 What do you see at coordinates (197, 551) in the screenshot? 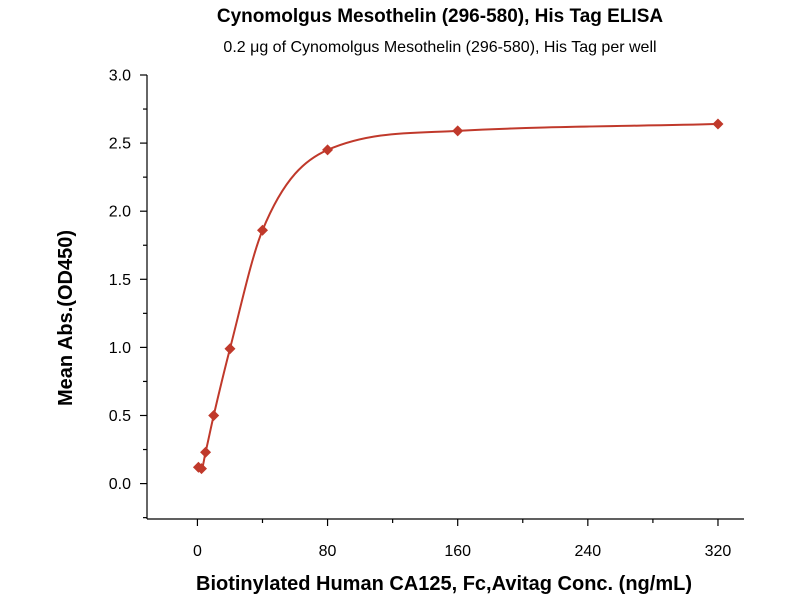
I see `x-tick-label: 0` at bounding box center [197, 551].